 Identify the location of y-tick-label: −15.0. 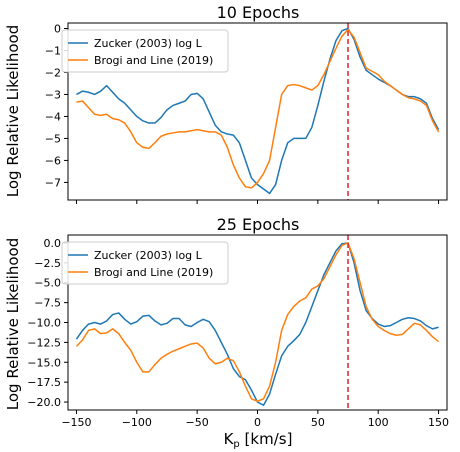
(44, 362).